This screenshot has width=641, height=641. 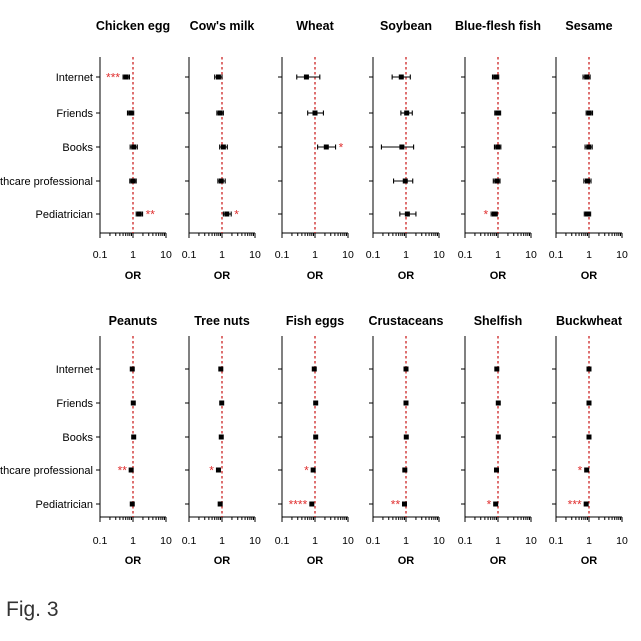 What do you see at coordinates (316, 437) in the screenshot?
I see `panel-fish-eggs-books-point` at bounding box center [316, 437].